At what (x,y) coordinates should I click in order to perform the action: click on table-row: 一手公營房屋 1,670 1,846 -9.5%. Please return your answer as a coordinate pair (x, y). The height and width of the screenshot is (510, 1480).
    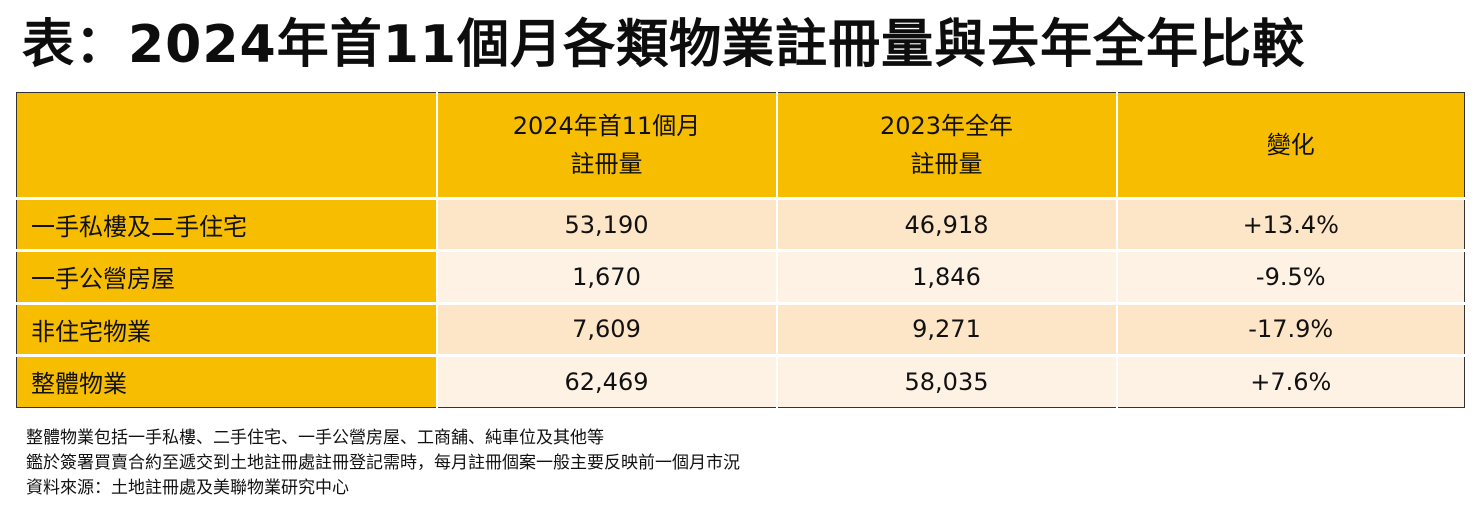
    Looking at the image, I should click on (740, 276).